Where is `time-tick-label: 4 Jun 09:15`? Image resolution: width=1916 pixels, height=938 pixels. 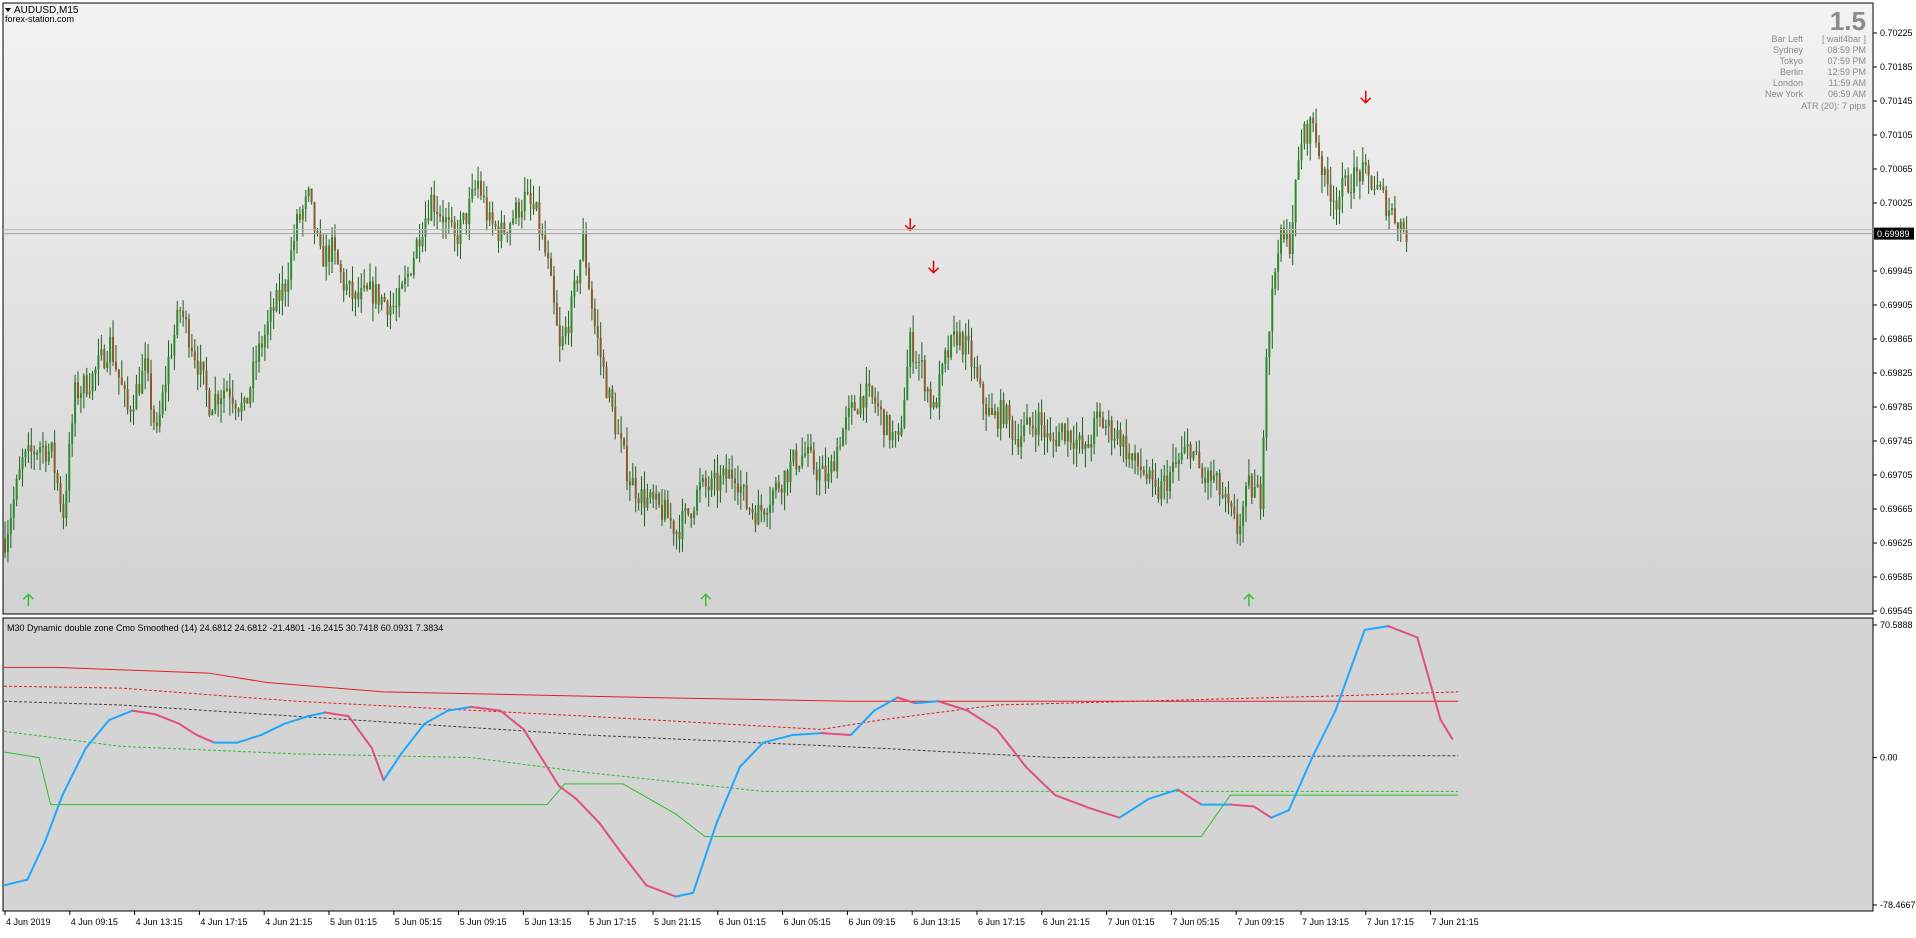
time-tick-label: 4 Jun 09:15 is located at coordinates (94, 922).